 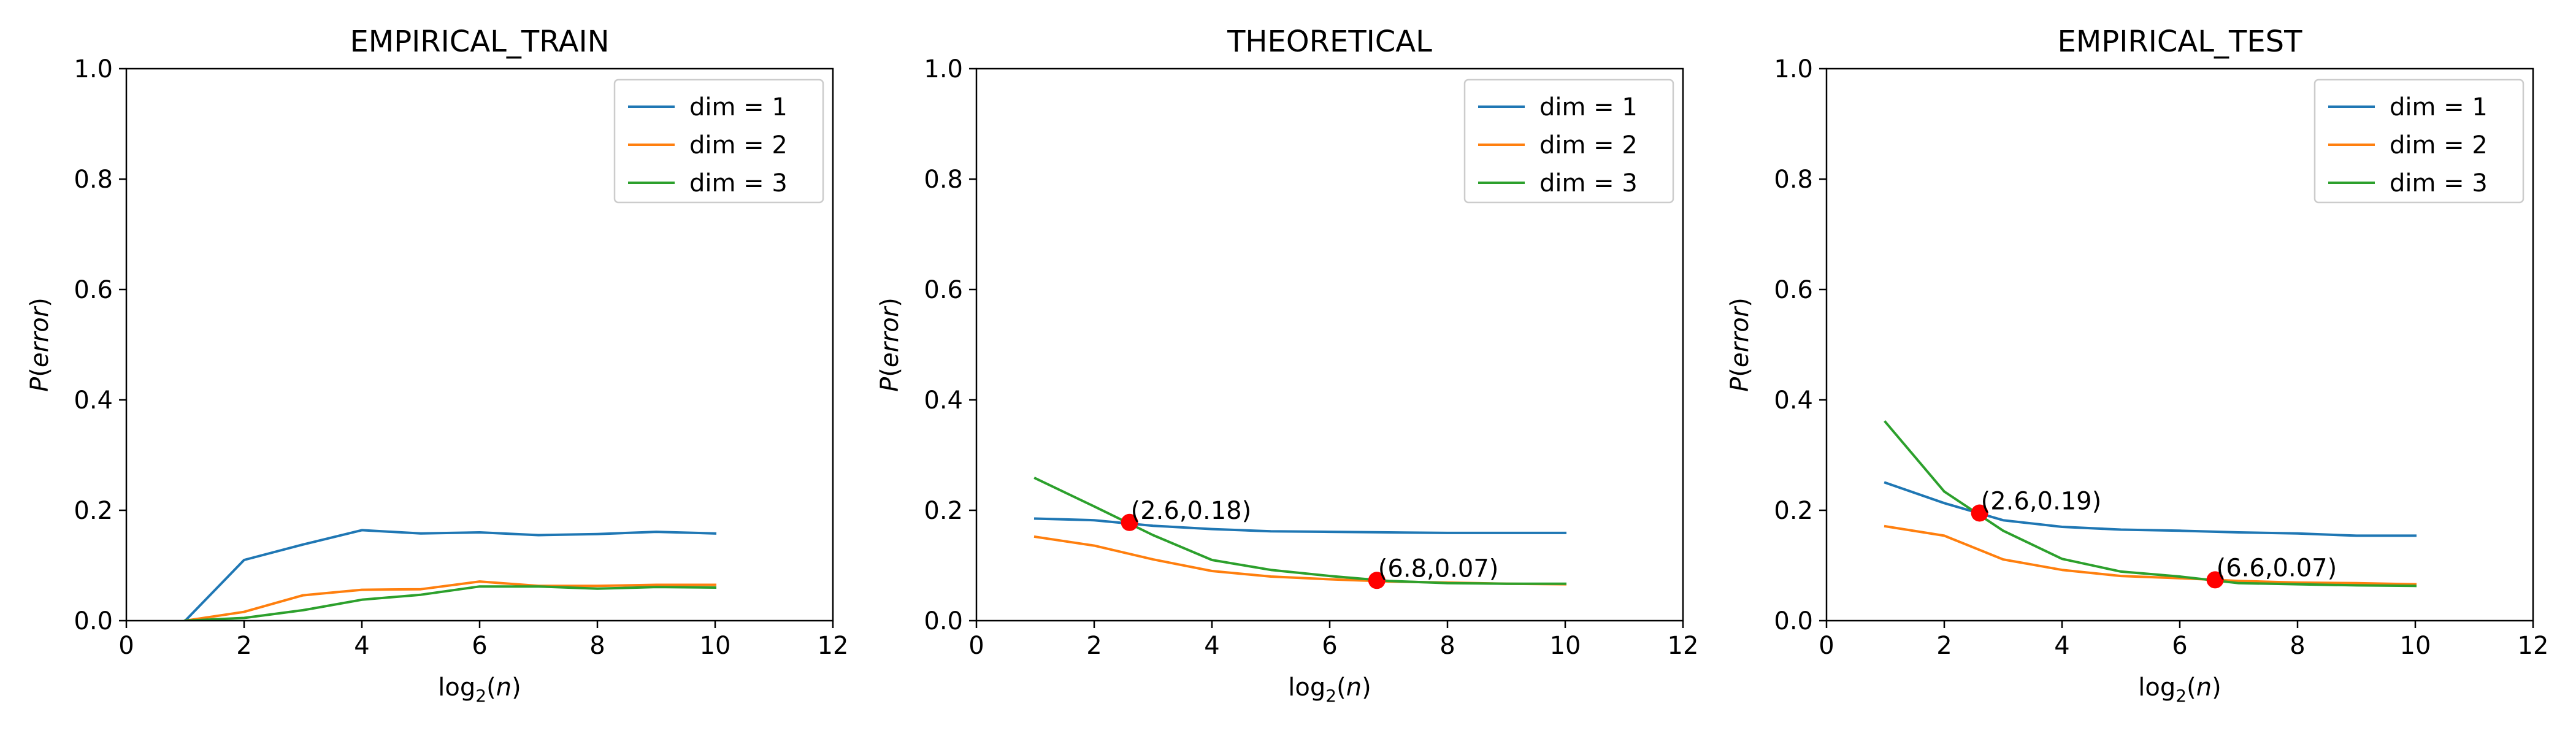 I want to click on series-lines, so click(x=450, y=575).